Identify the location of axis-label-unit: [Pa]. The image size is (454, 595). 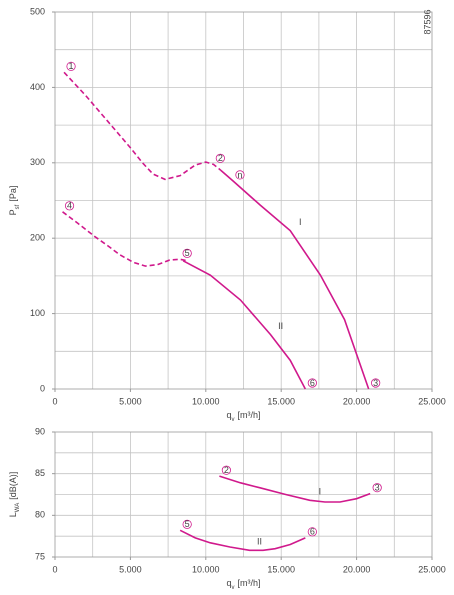
(13, 194).